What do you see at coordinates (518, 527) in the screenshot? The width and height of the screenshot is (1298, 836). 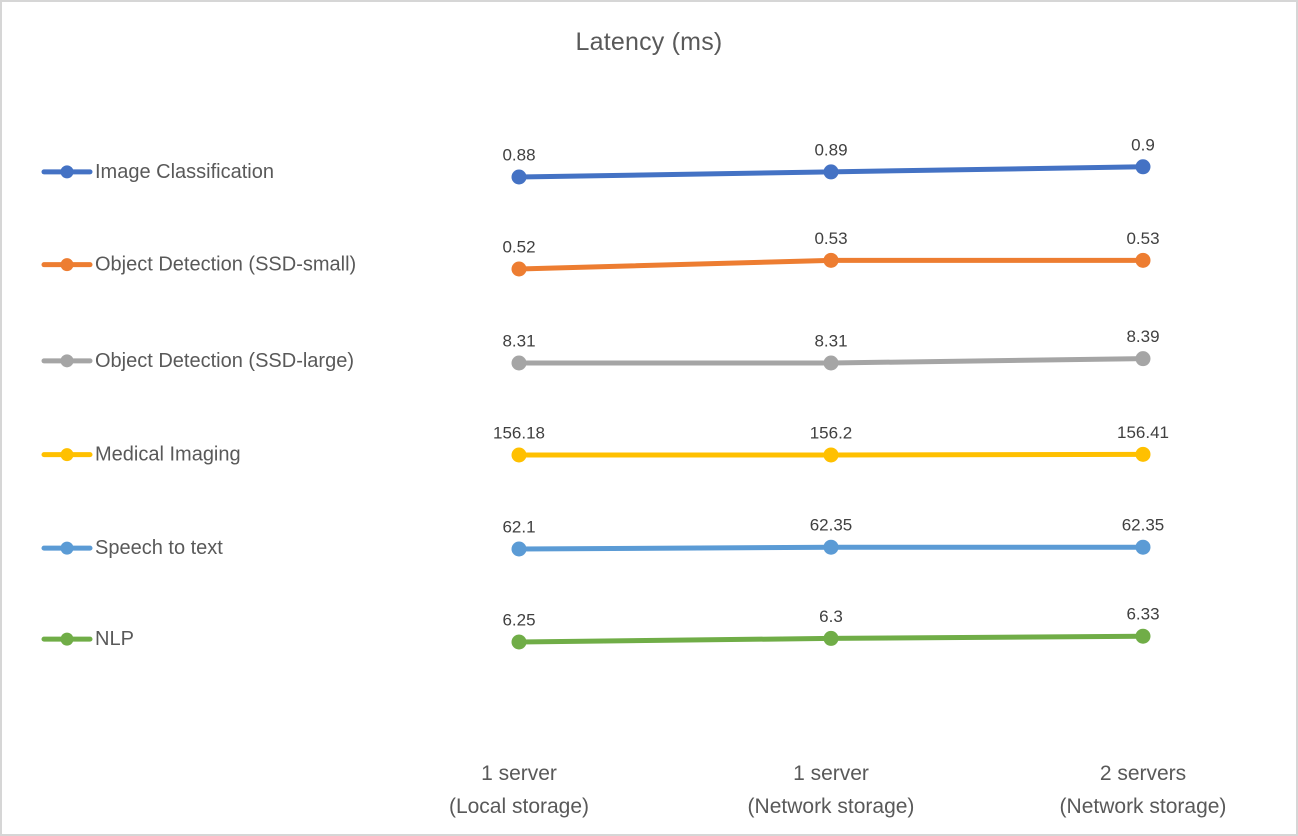 I see `data-label: 62.1` at bounding box center [518, 527].